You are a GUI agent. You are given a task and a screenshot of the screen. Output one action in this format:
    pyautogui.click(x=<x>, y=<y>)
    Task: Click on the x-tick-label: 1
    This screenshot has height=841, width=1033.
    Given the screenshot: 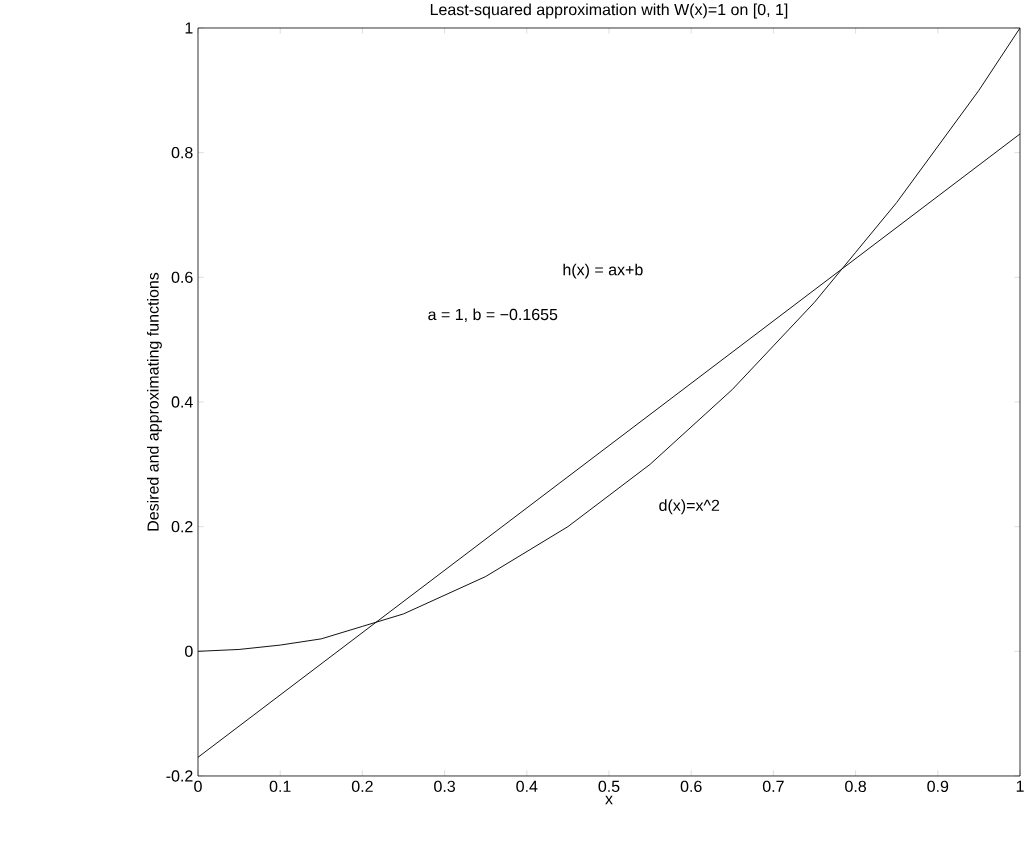 What is the action you would take?
    pyautogui.click(x=1020, y=786)
    